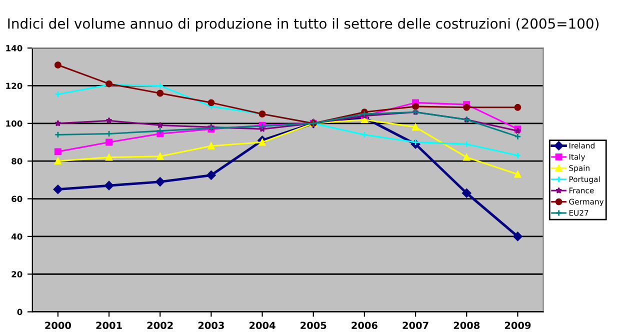 Image resolution: width=623 pixels, height=336 pixels. I want to click on y-tick-label: 80, so click(17, 161).